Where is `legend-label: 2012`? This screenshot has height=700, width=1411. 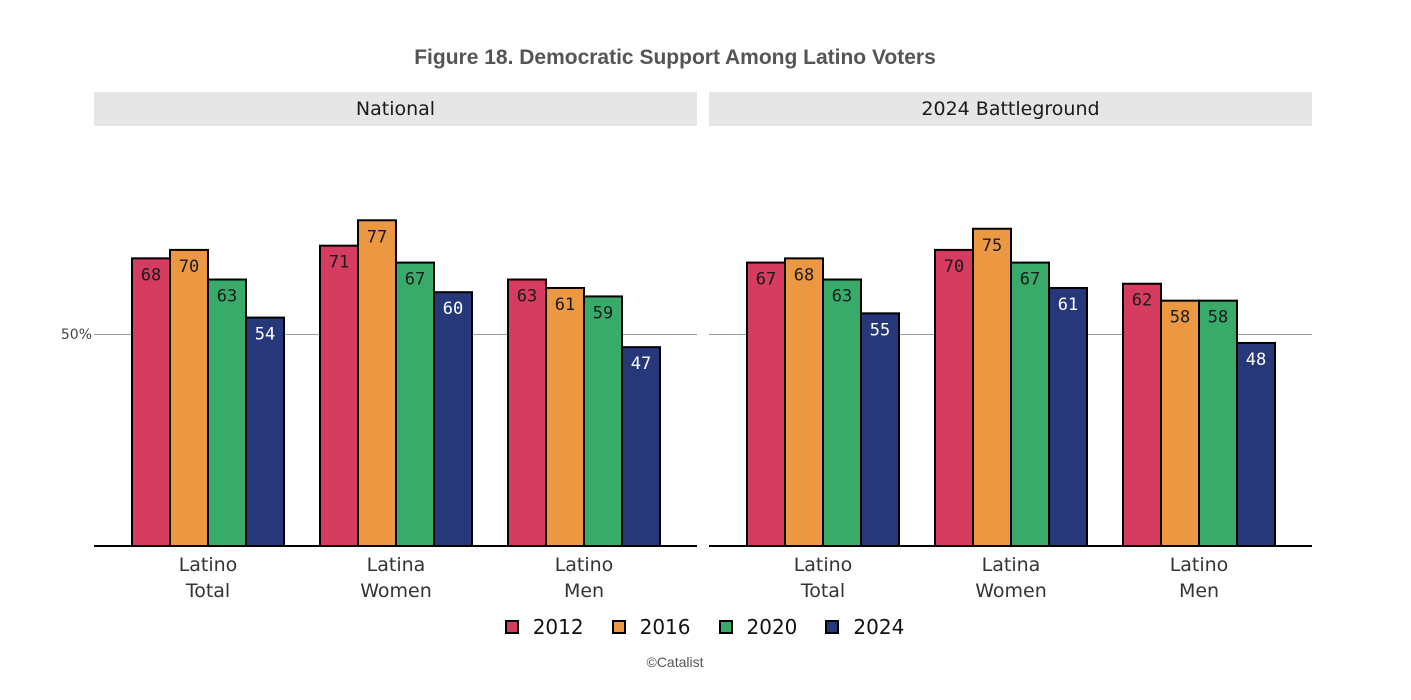 legend-label: 2012 is located at coordinates (558, 627).